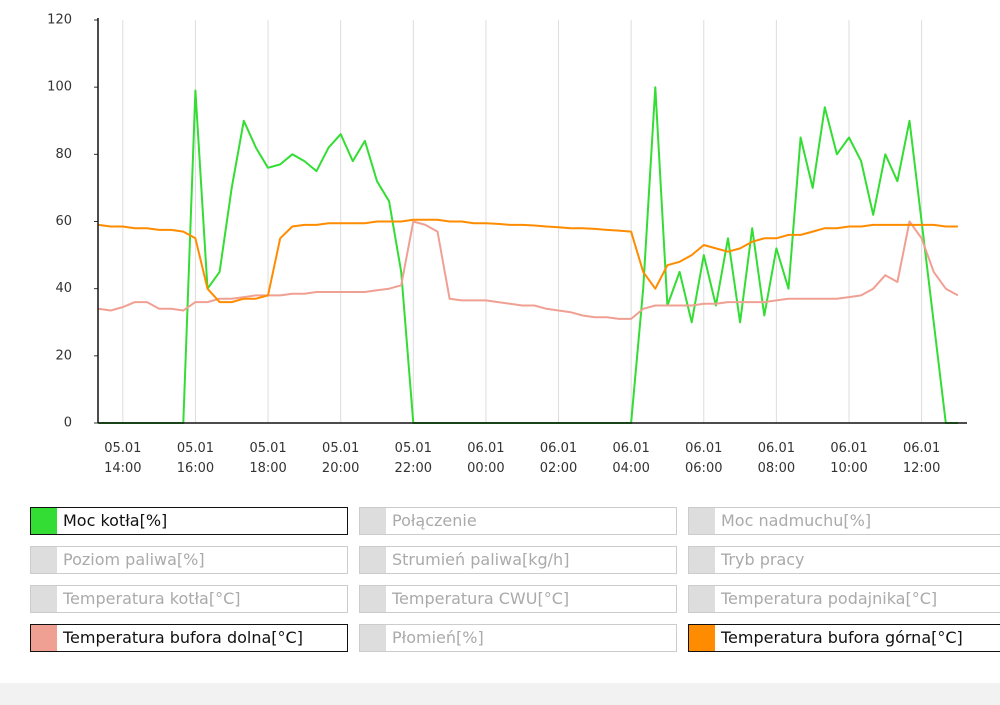  I want to click on legend-label: Tryb pracy, so click(763, 559).